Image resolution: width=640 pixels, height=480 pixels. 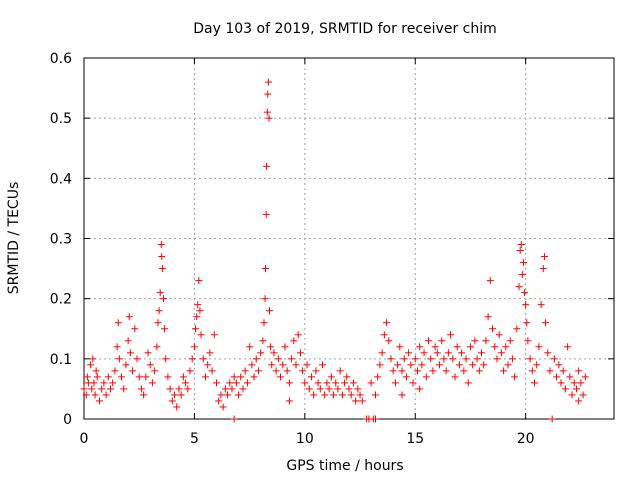 I want to click on y-axis-label: SRMTID / TECUs, so click(x=14, y=238).